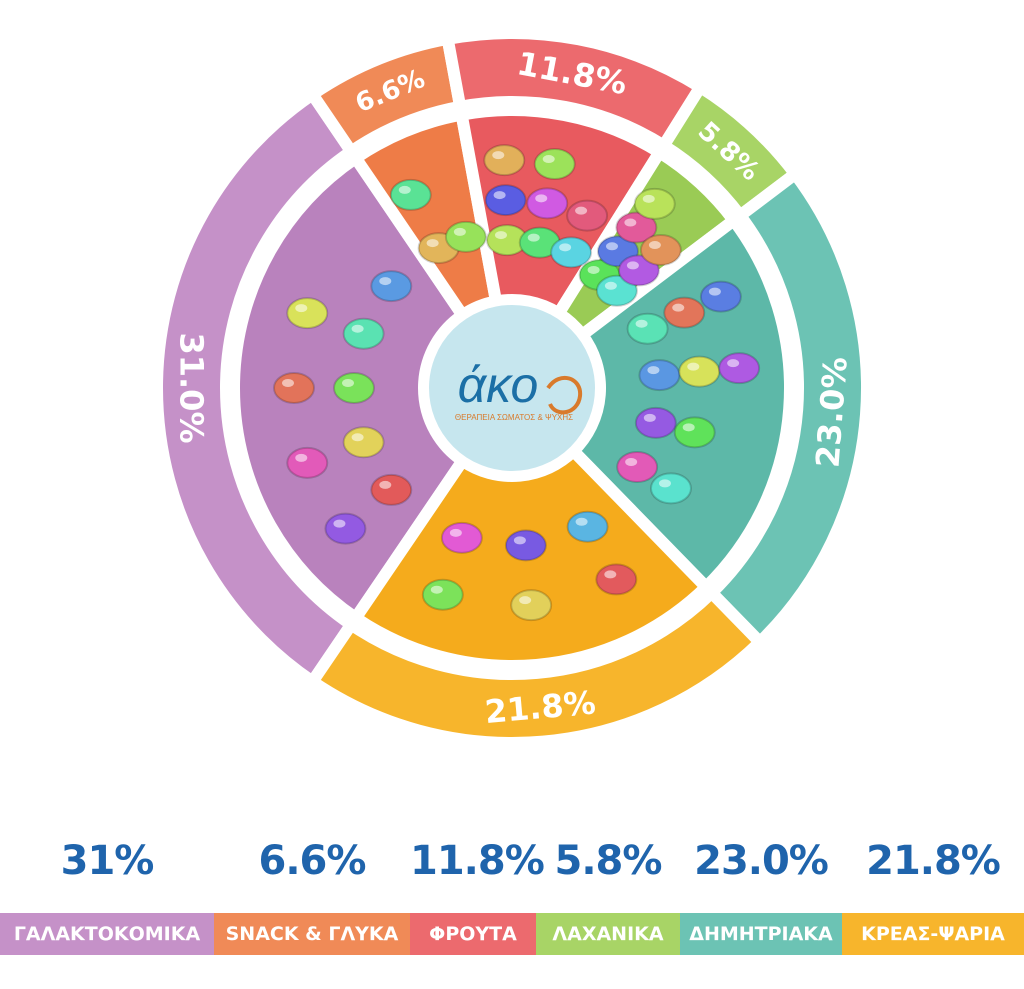  What do you see at coordinates (699, 371) in the screenshot?
I see `baguette-icon` at bounding box center [699, 371].